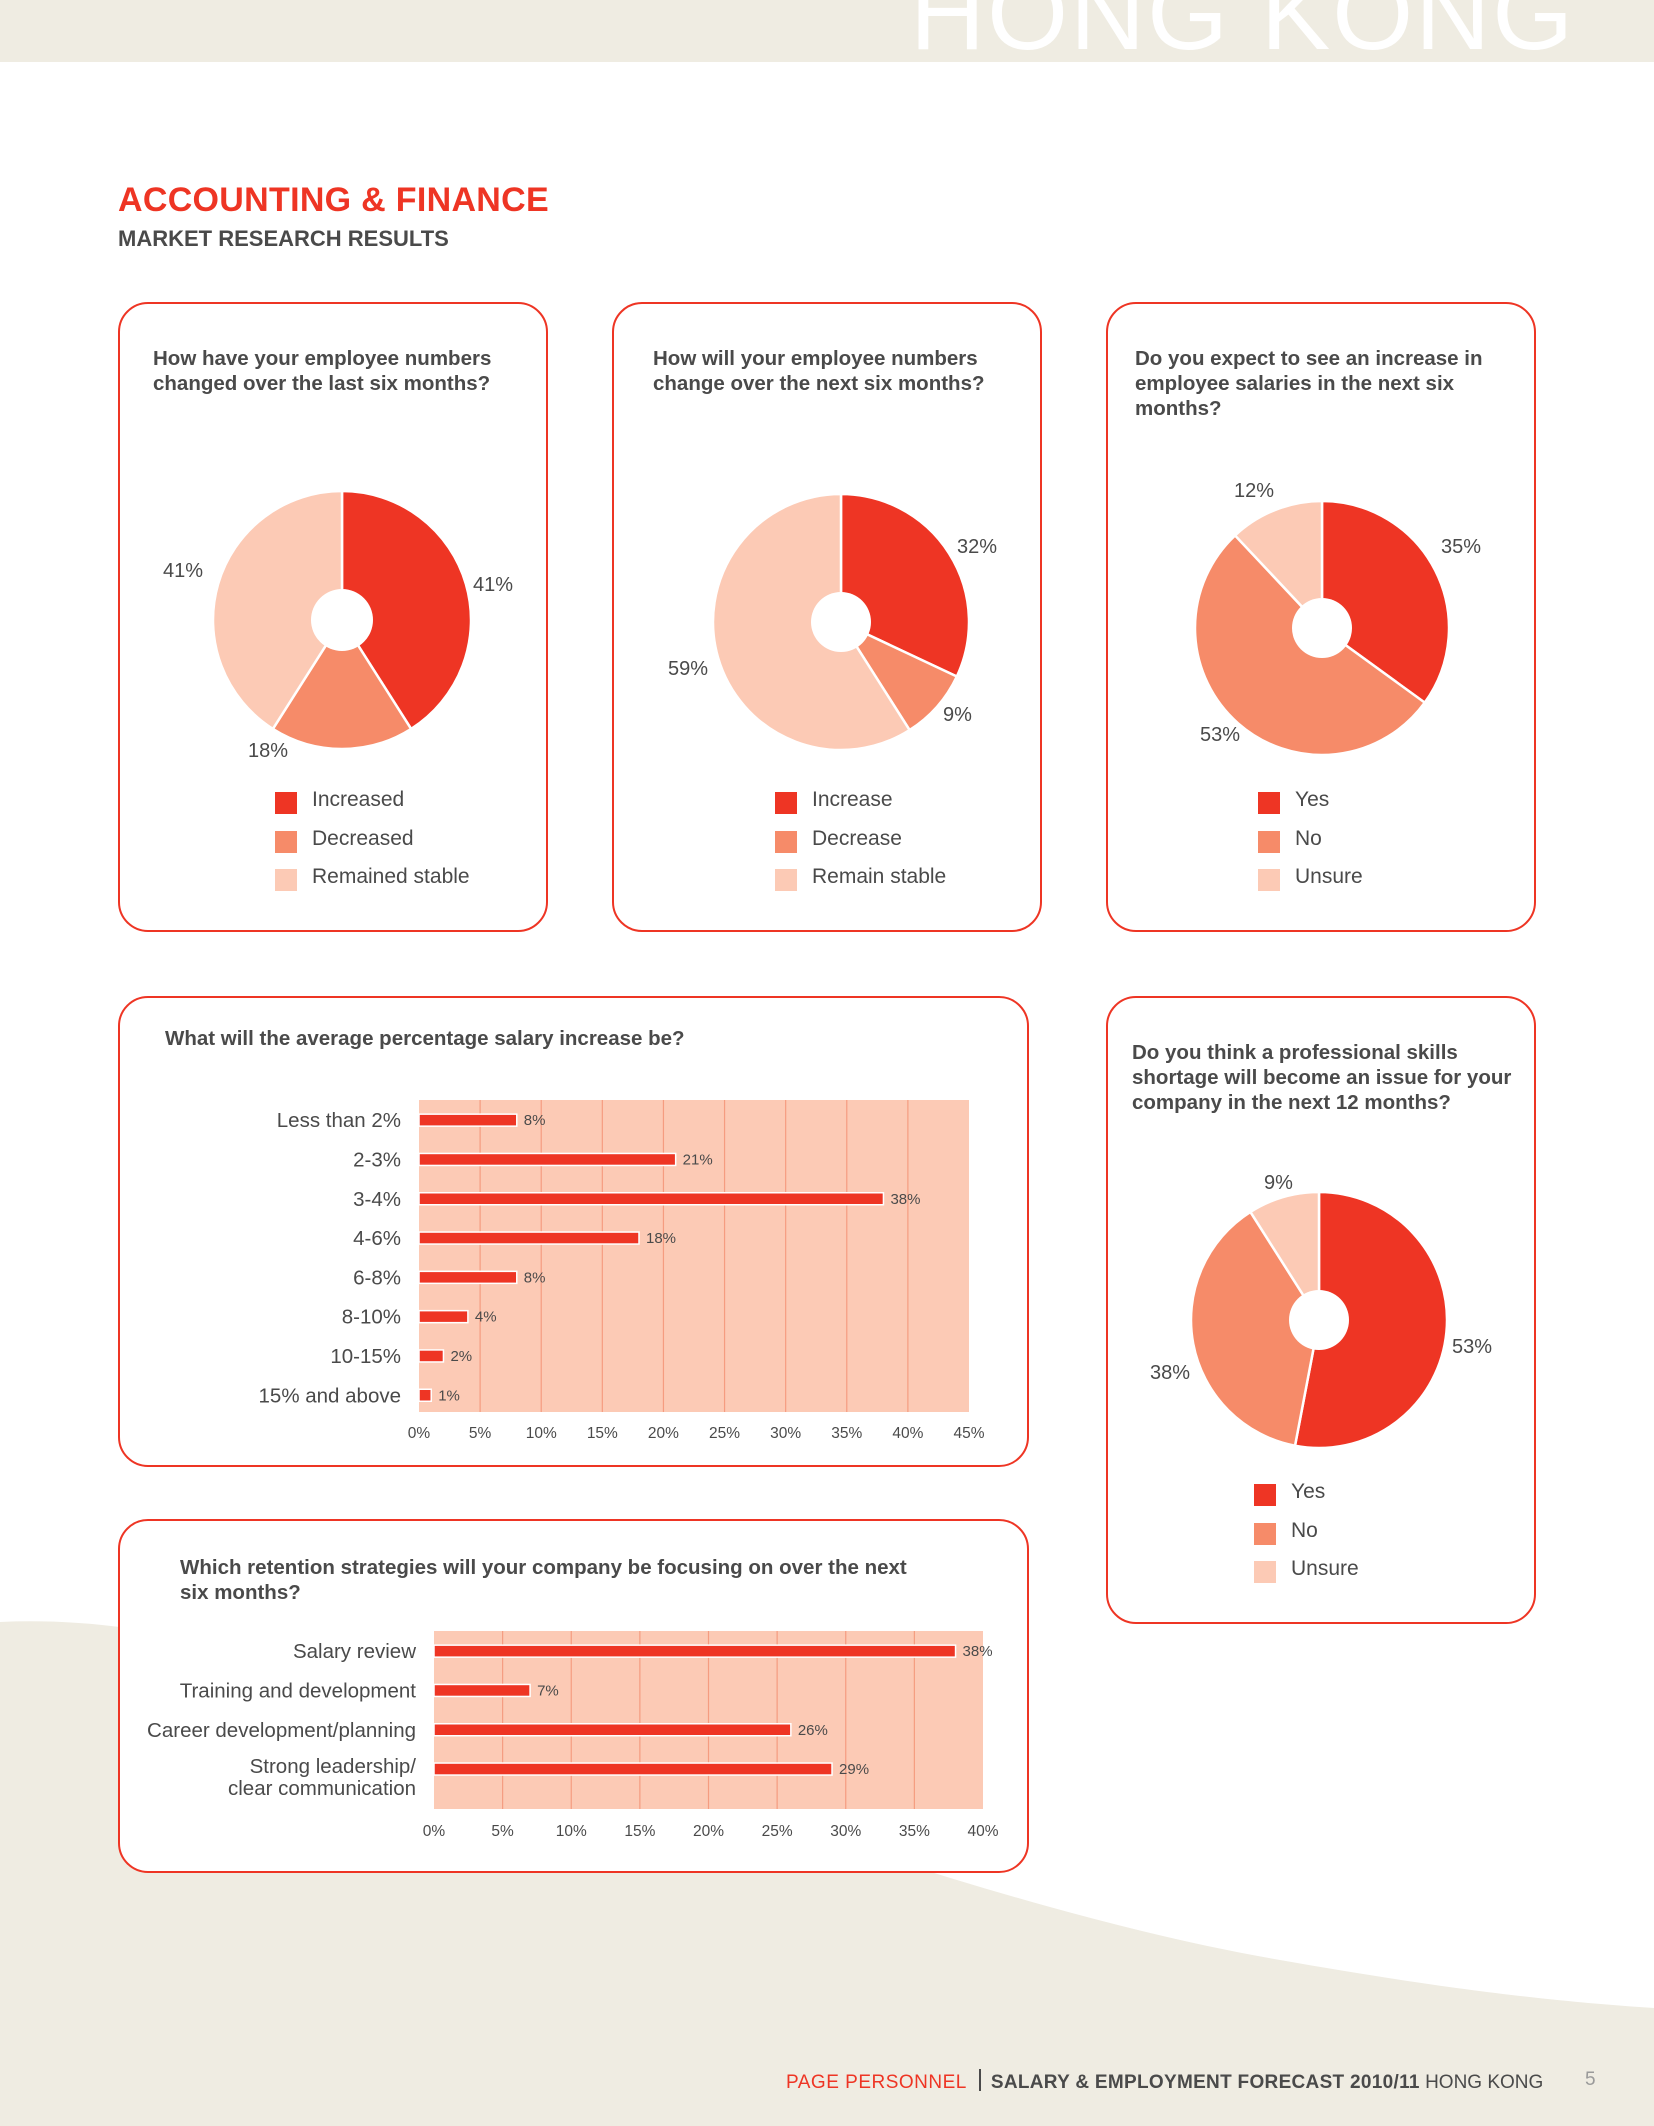 This screenshot has height=2126, width=1654. I want to click on page-number: 5, so click(1590, 2079).